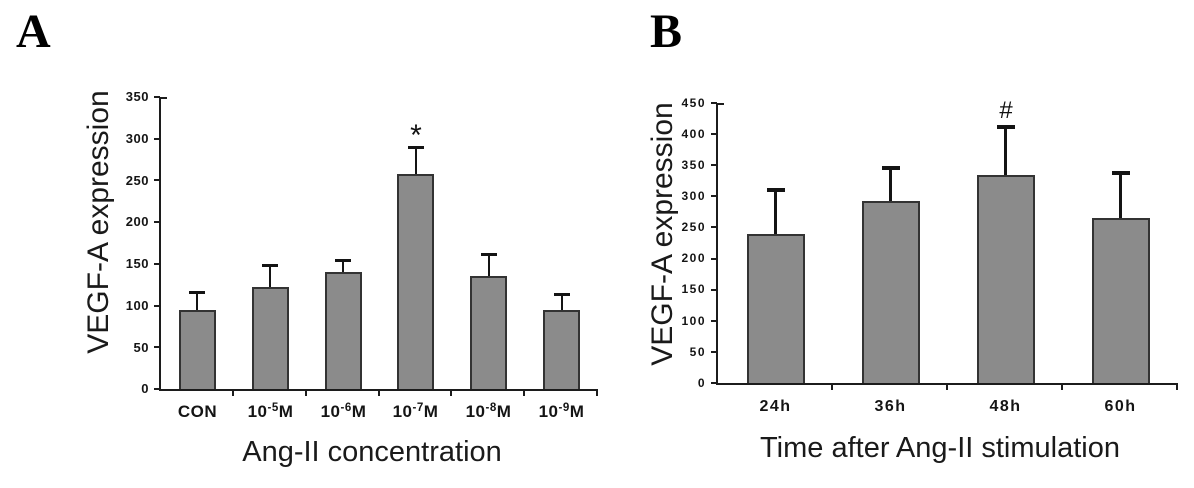 This screenshot has height=488, width=1194. Describe the element at coordinates (197, 411) in the screenshot. I see `category-label: CON` at that location.